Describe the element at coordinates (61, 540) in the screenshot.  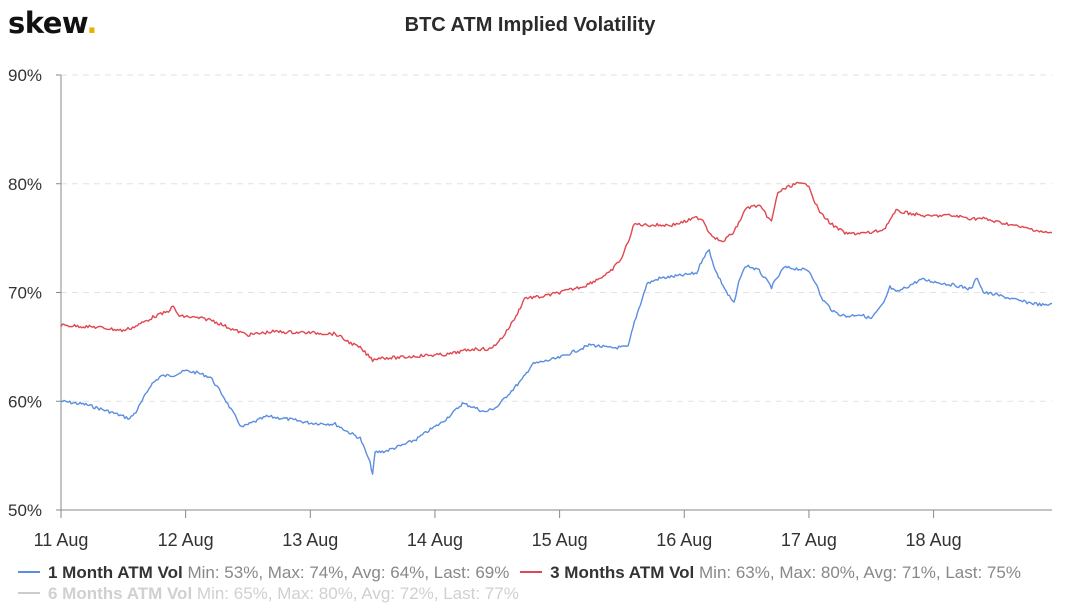
I see `x-tick-label: 11 Aug` at that location.